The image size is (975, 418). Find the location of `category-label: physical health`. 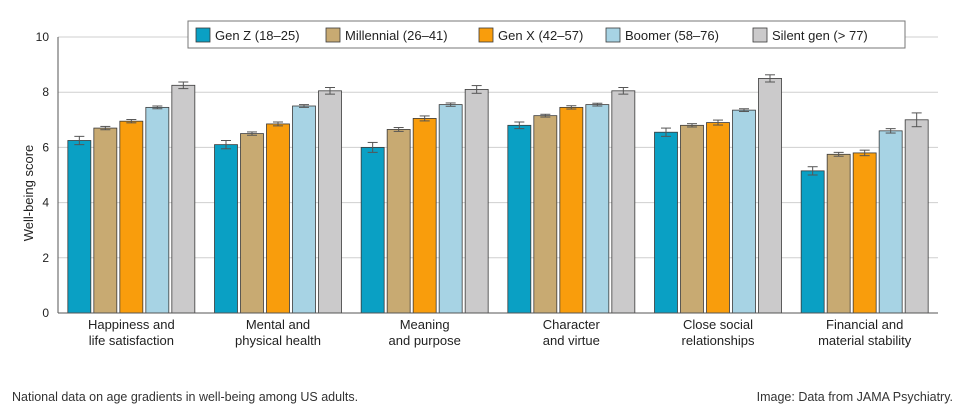

category-label: physical health is located at coordinates (278, 340).